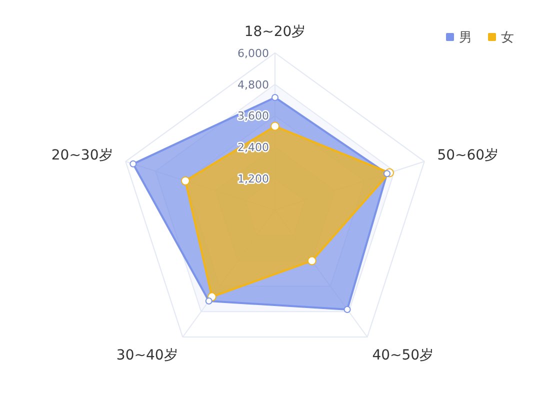  I want to click on legend-label: 女, so click(507, 38).